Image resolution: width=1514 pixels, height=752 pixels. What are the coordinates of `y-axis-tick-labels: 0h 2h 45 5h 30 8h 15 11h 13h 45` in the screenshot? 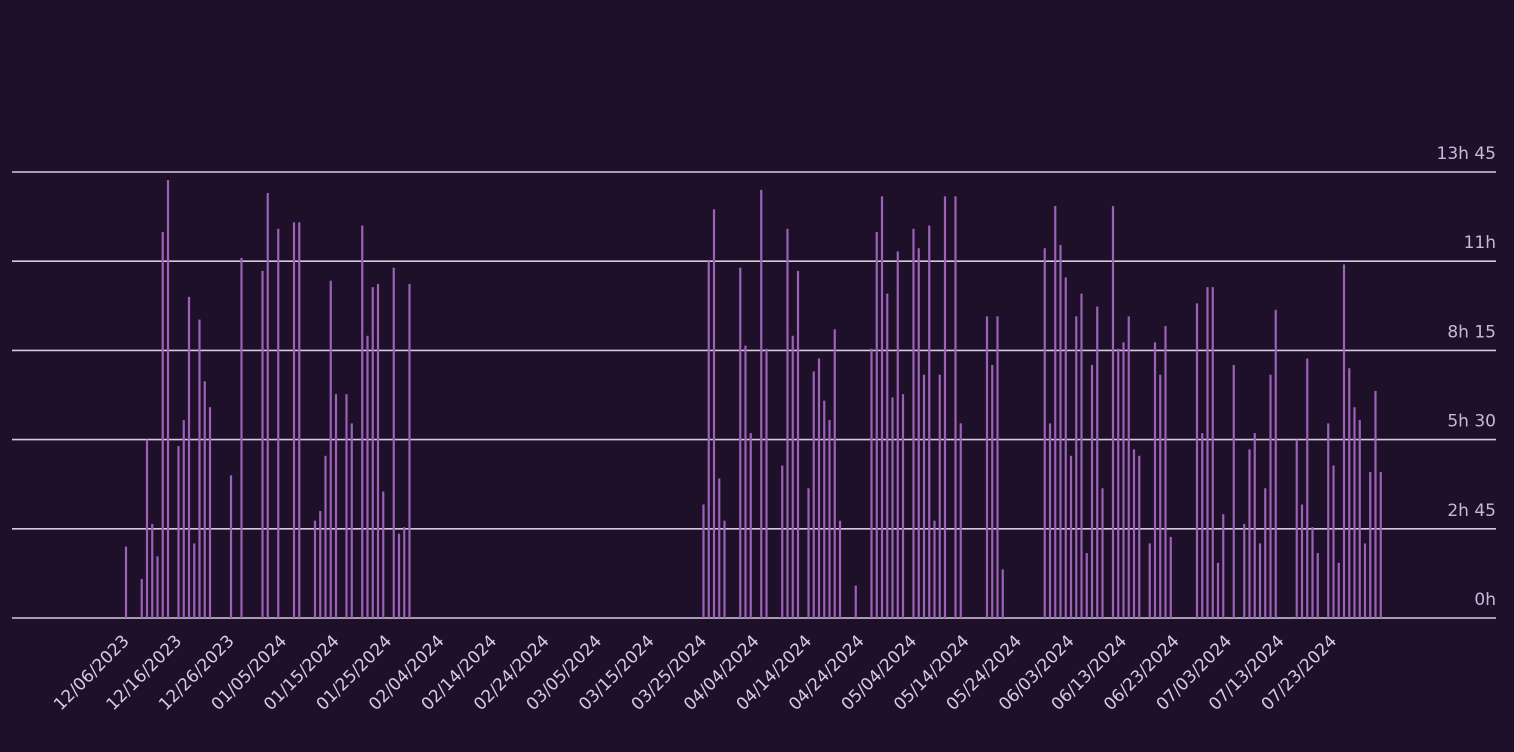 It's located at (1466, 377).